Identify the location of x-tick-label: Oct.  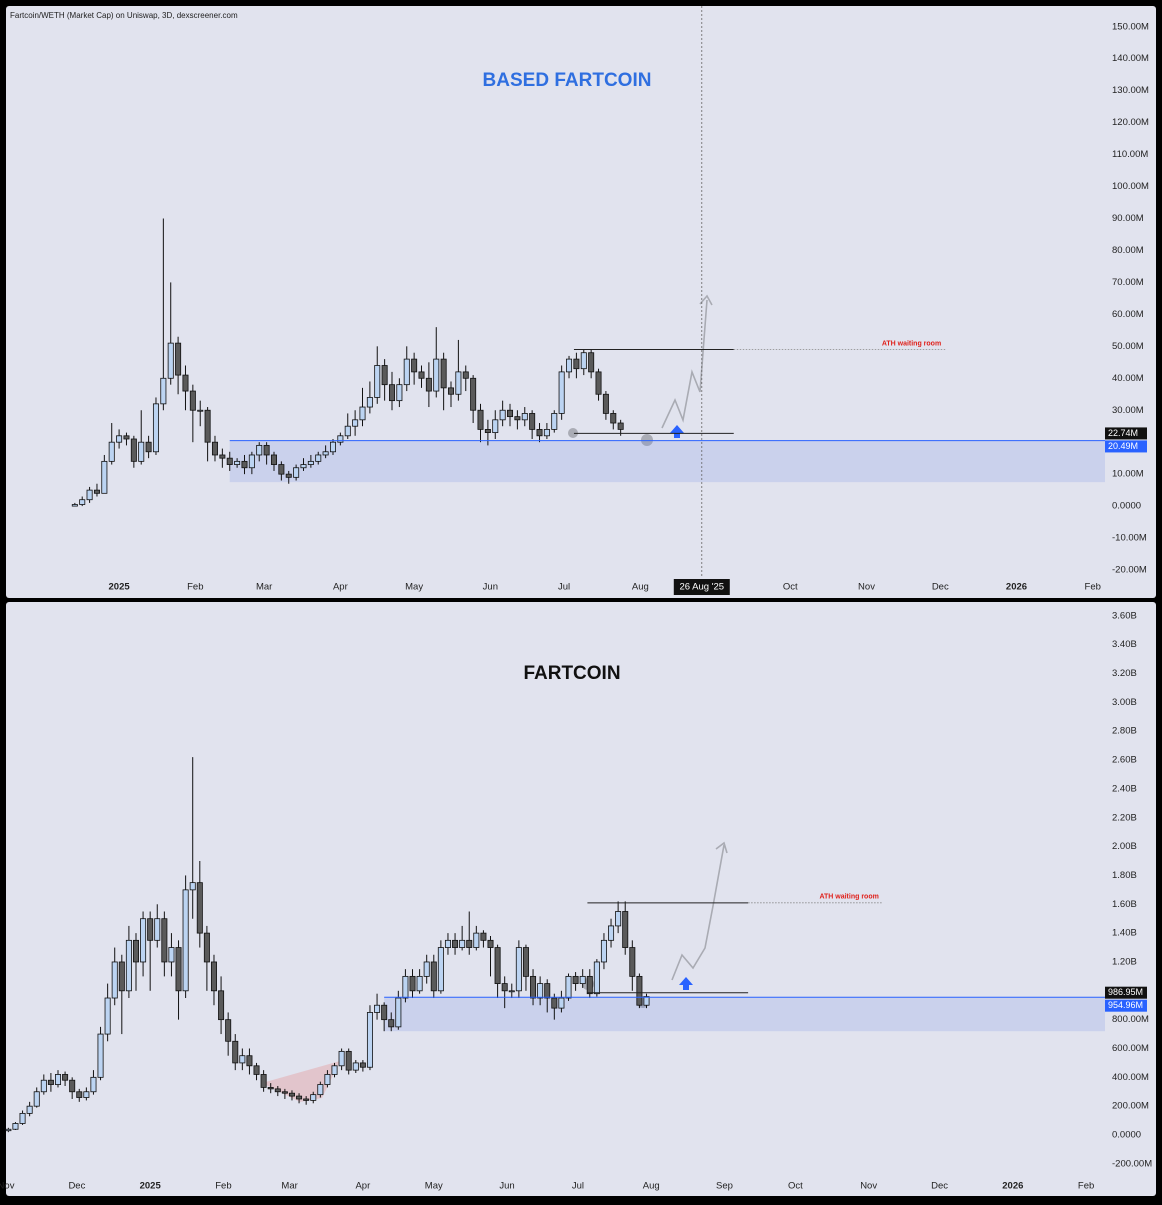
(790, 587).